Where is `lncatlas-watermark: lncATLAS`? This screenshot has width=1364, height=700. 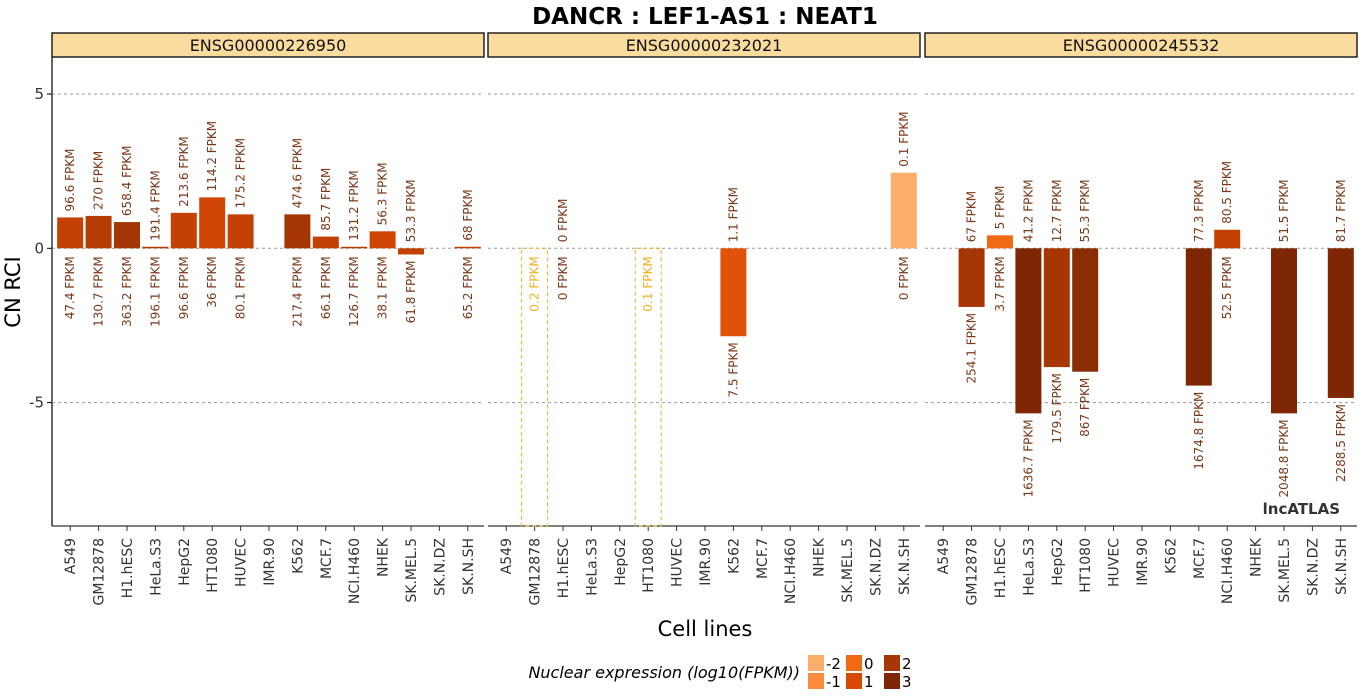
lncatlas-watermark: lncATLAS is located at coordinates (1301, 509).